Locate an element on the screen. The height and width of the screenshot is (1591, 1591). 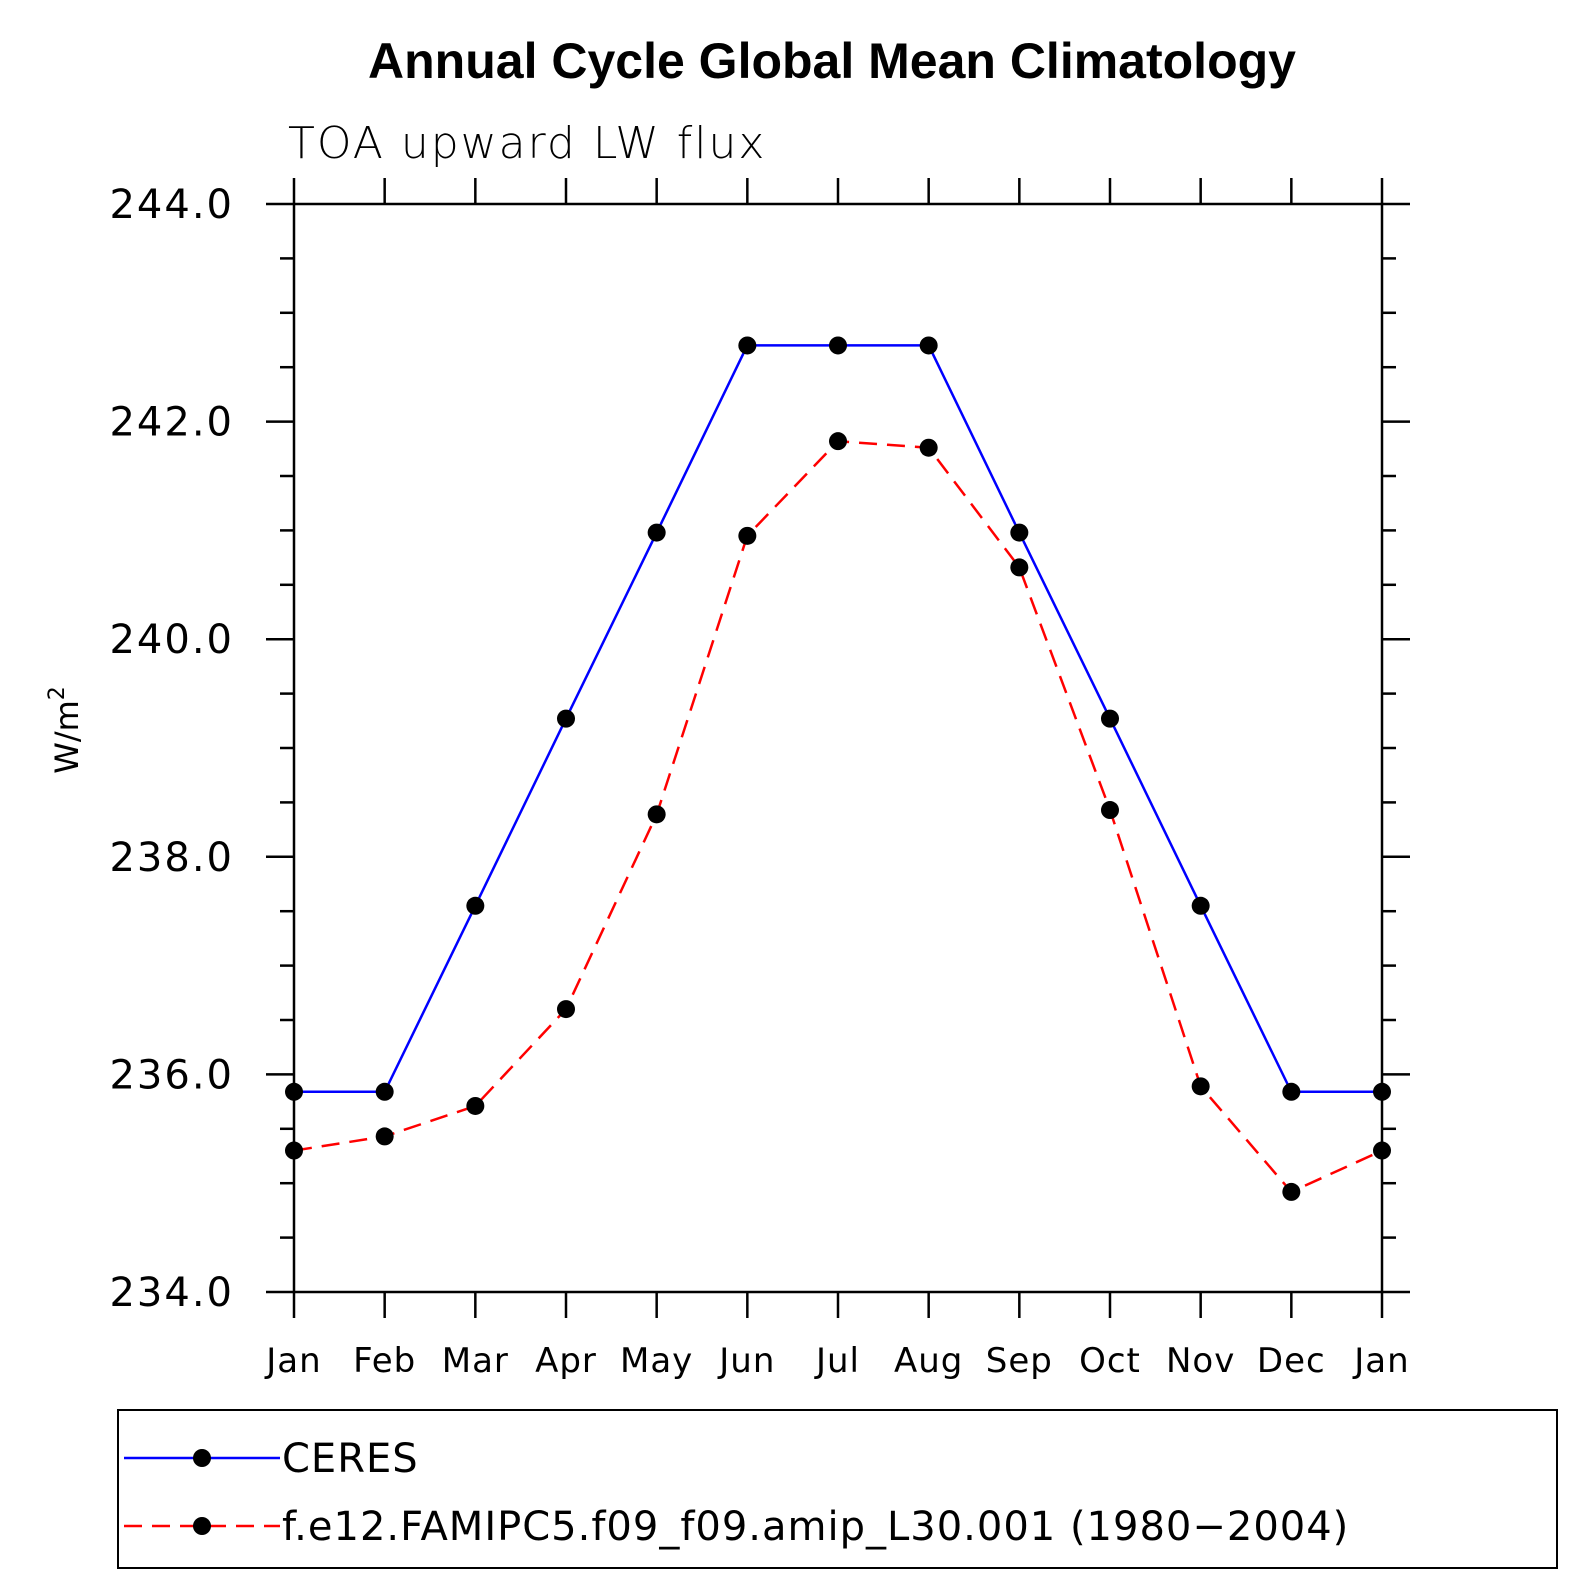
y-axis-label: W/m2 is located at coordinates (65, 730).